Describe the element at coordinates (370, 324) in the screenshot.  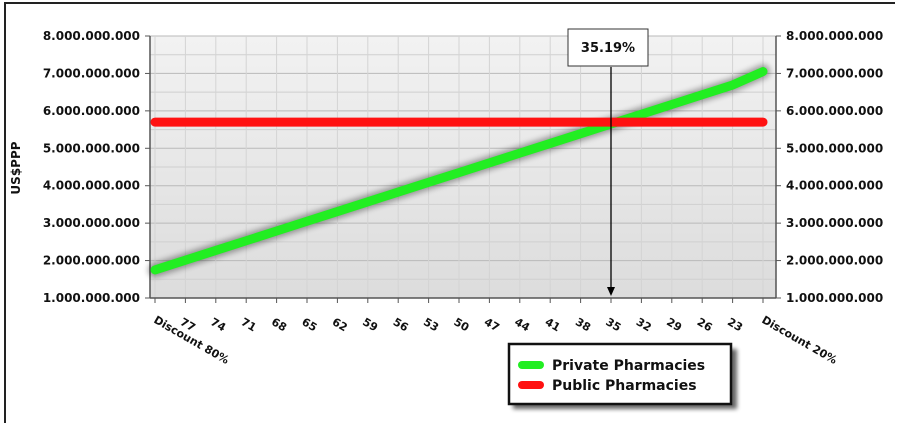
I see `x-tick-label: 59` at that location.